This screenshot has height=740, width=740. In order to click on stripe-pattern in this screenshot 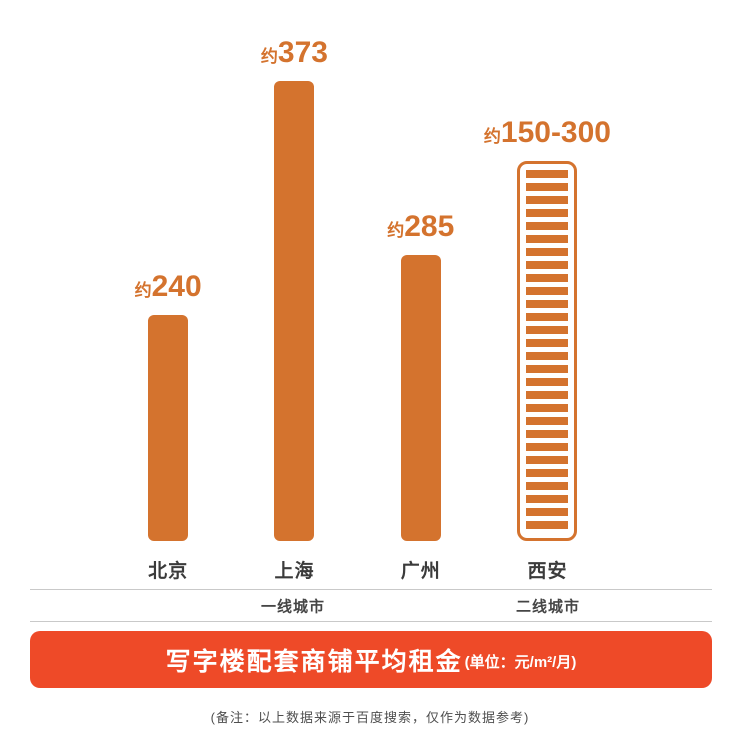, I will do `click(547, 351)`.